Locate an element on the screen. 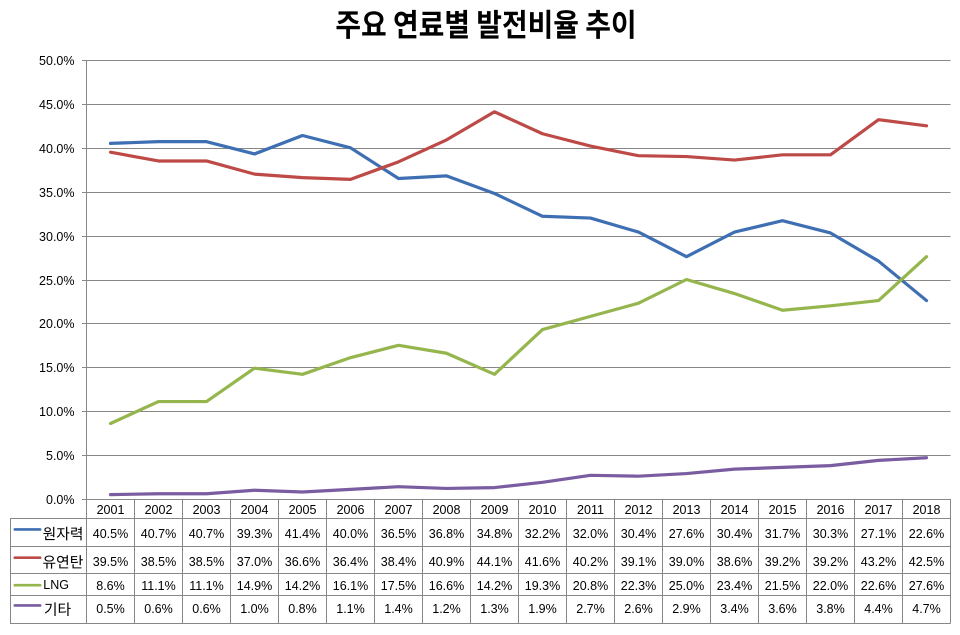 The image size is (960, 635). svg-text: 1.0% is located at coordinates (254, 609).